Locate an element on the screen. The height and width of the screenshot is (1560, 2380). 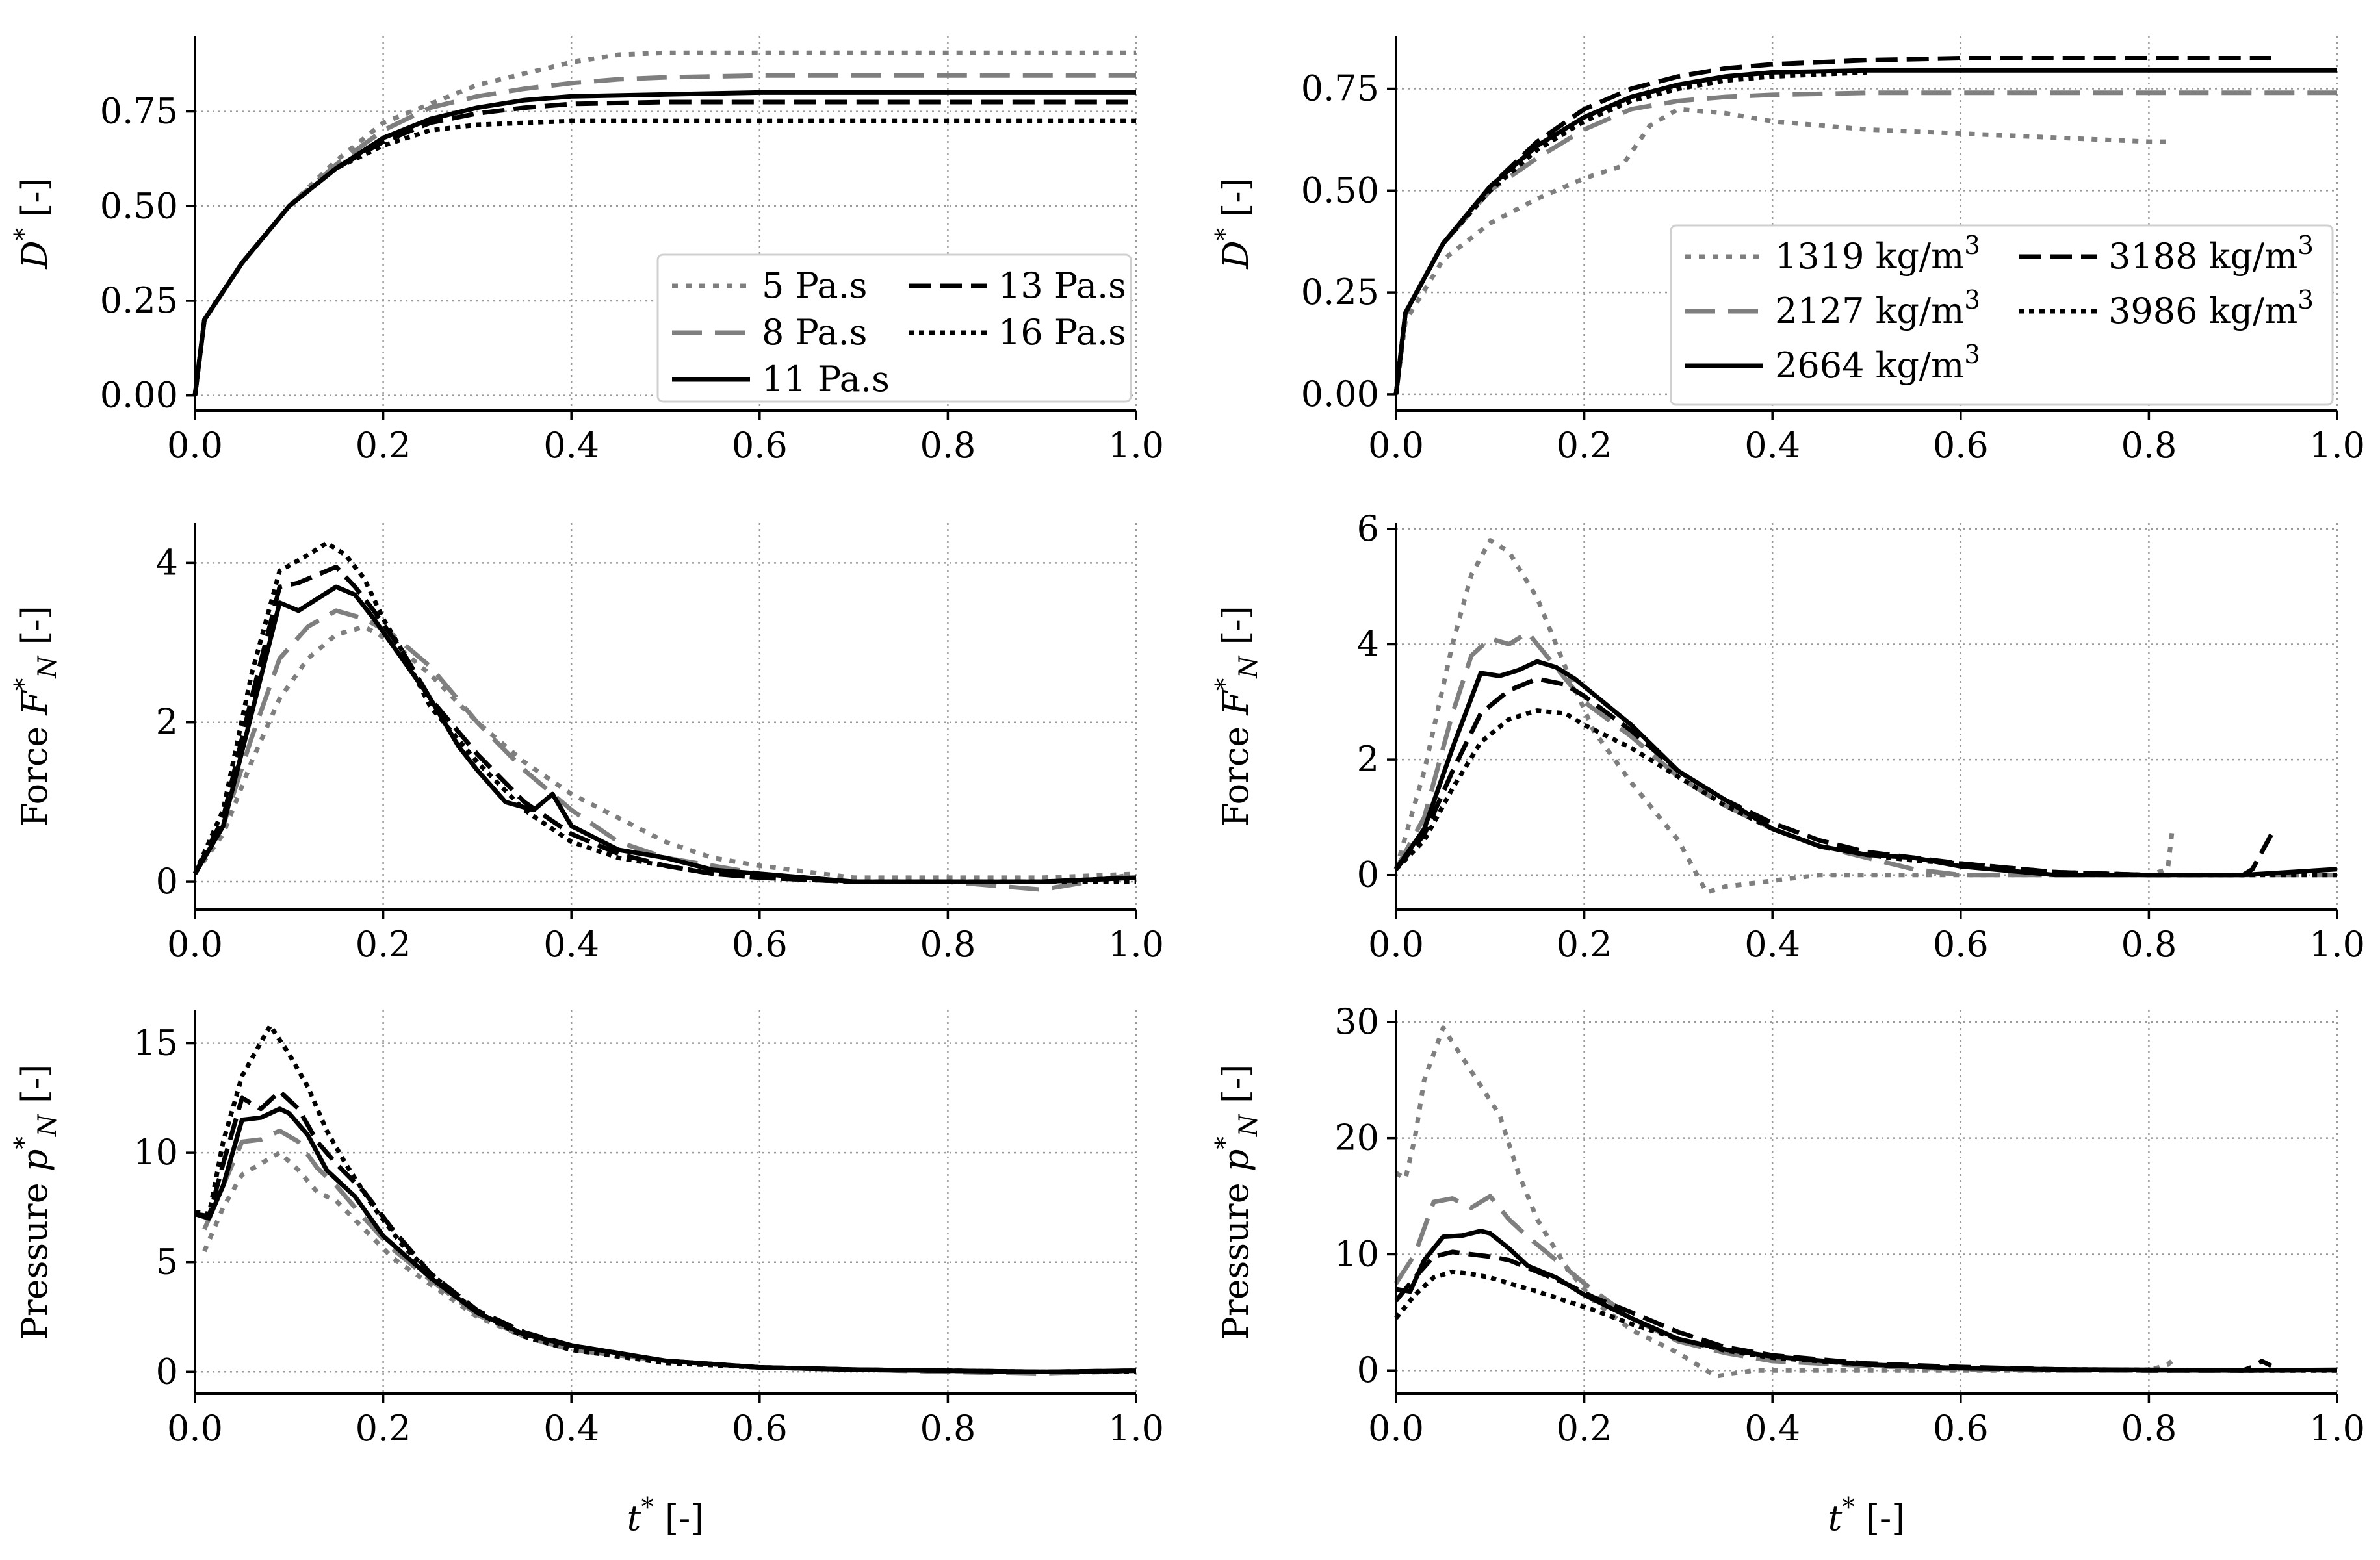
legend-label: 1319 kg/m3 is located at coordinates (1877, 254).